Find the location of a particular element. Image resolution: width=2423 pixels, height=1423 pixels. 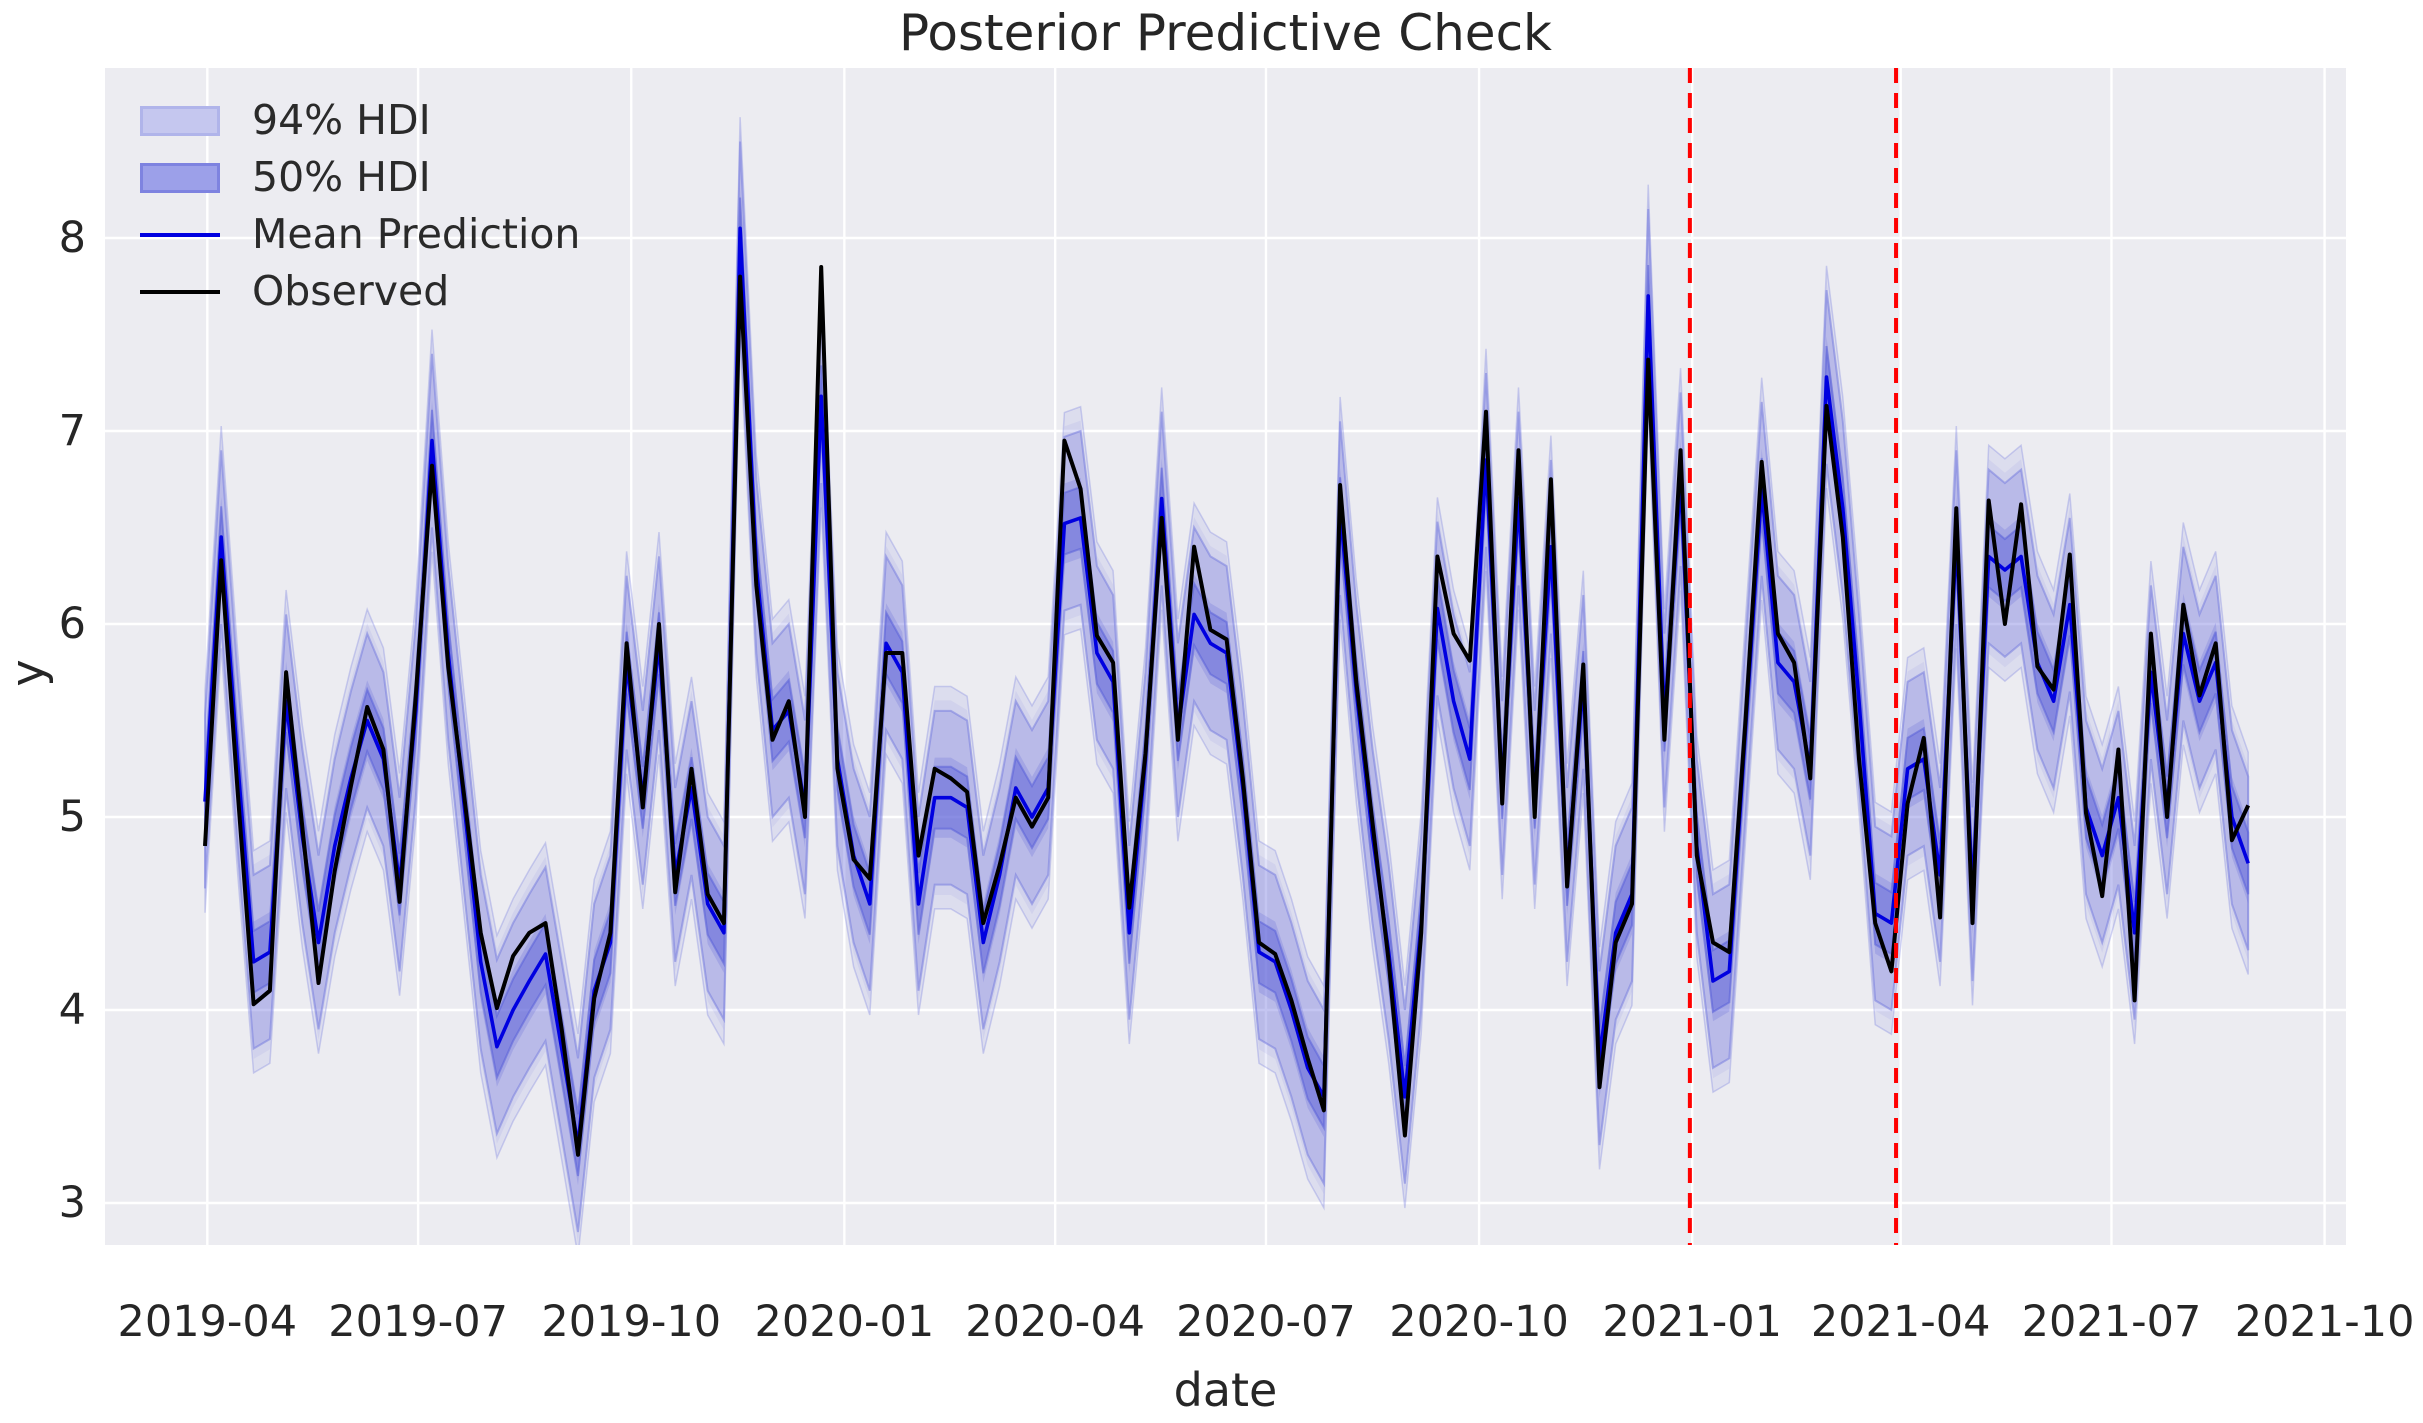

legend-label-94hdi: 94% HDI is located at coordinates (341, 120).